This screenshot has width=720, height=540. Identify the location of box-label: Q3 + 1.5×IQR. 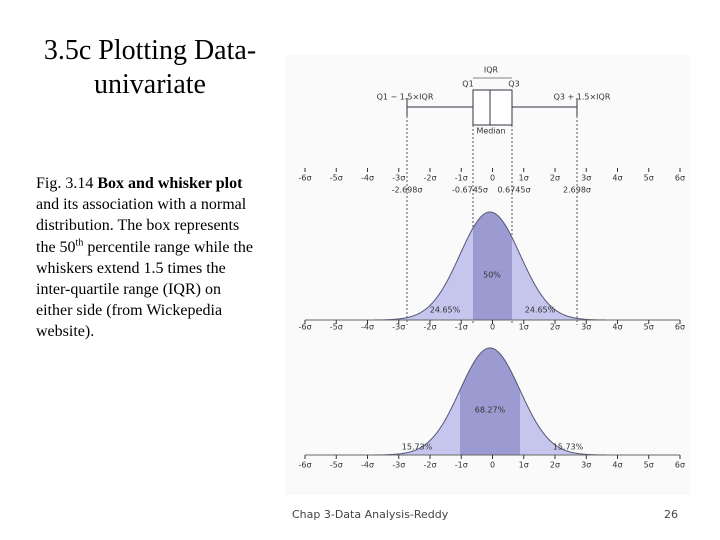
(582, 97).